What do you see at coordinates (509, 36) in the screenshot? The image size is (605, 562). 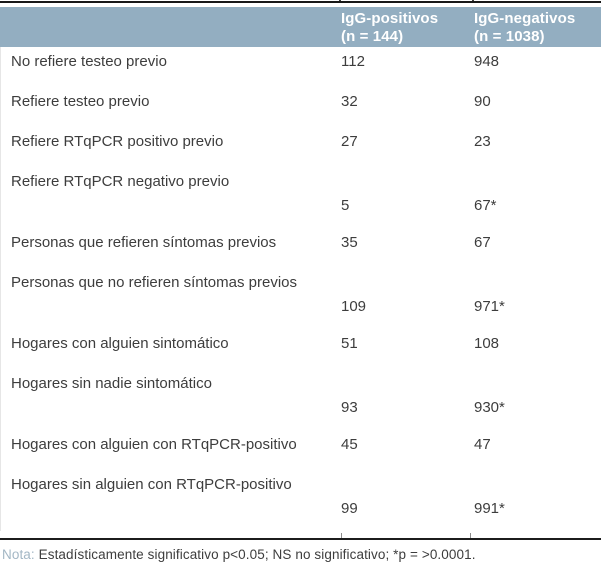 I see `column-header-n: (n = 1038)` at bounding box center [509, 36].